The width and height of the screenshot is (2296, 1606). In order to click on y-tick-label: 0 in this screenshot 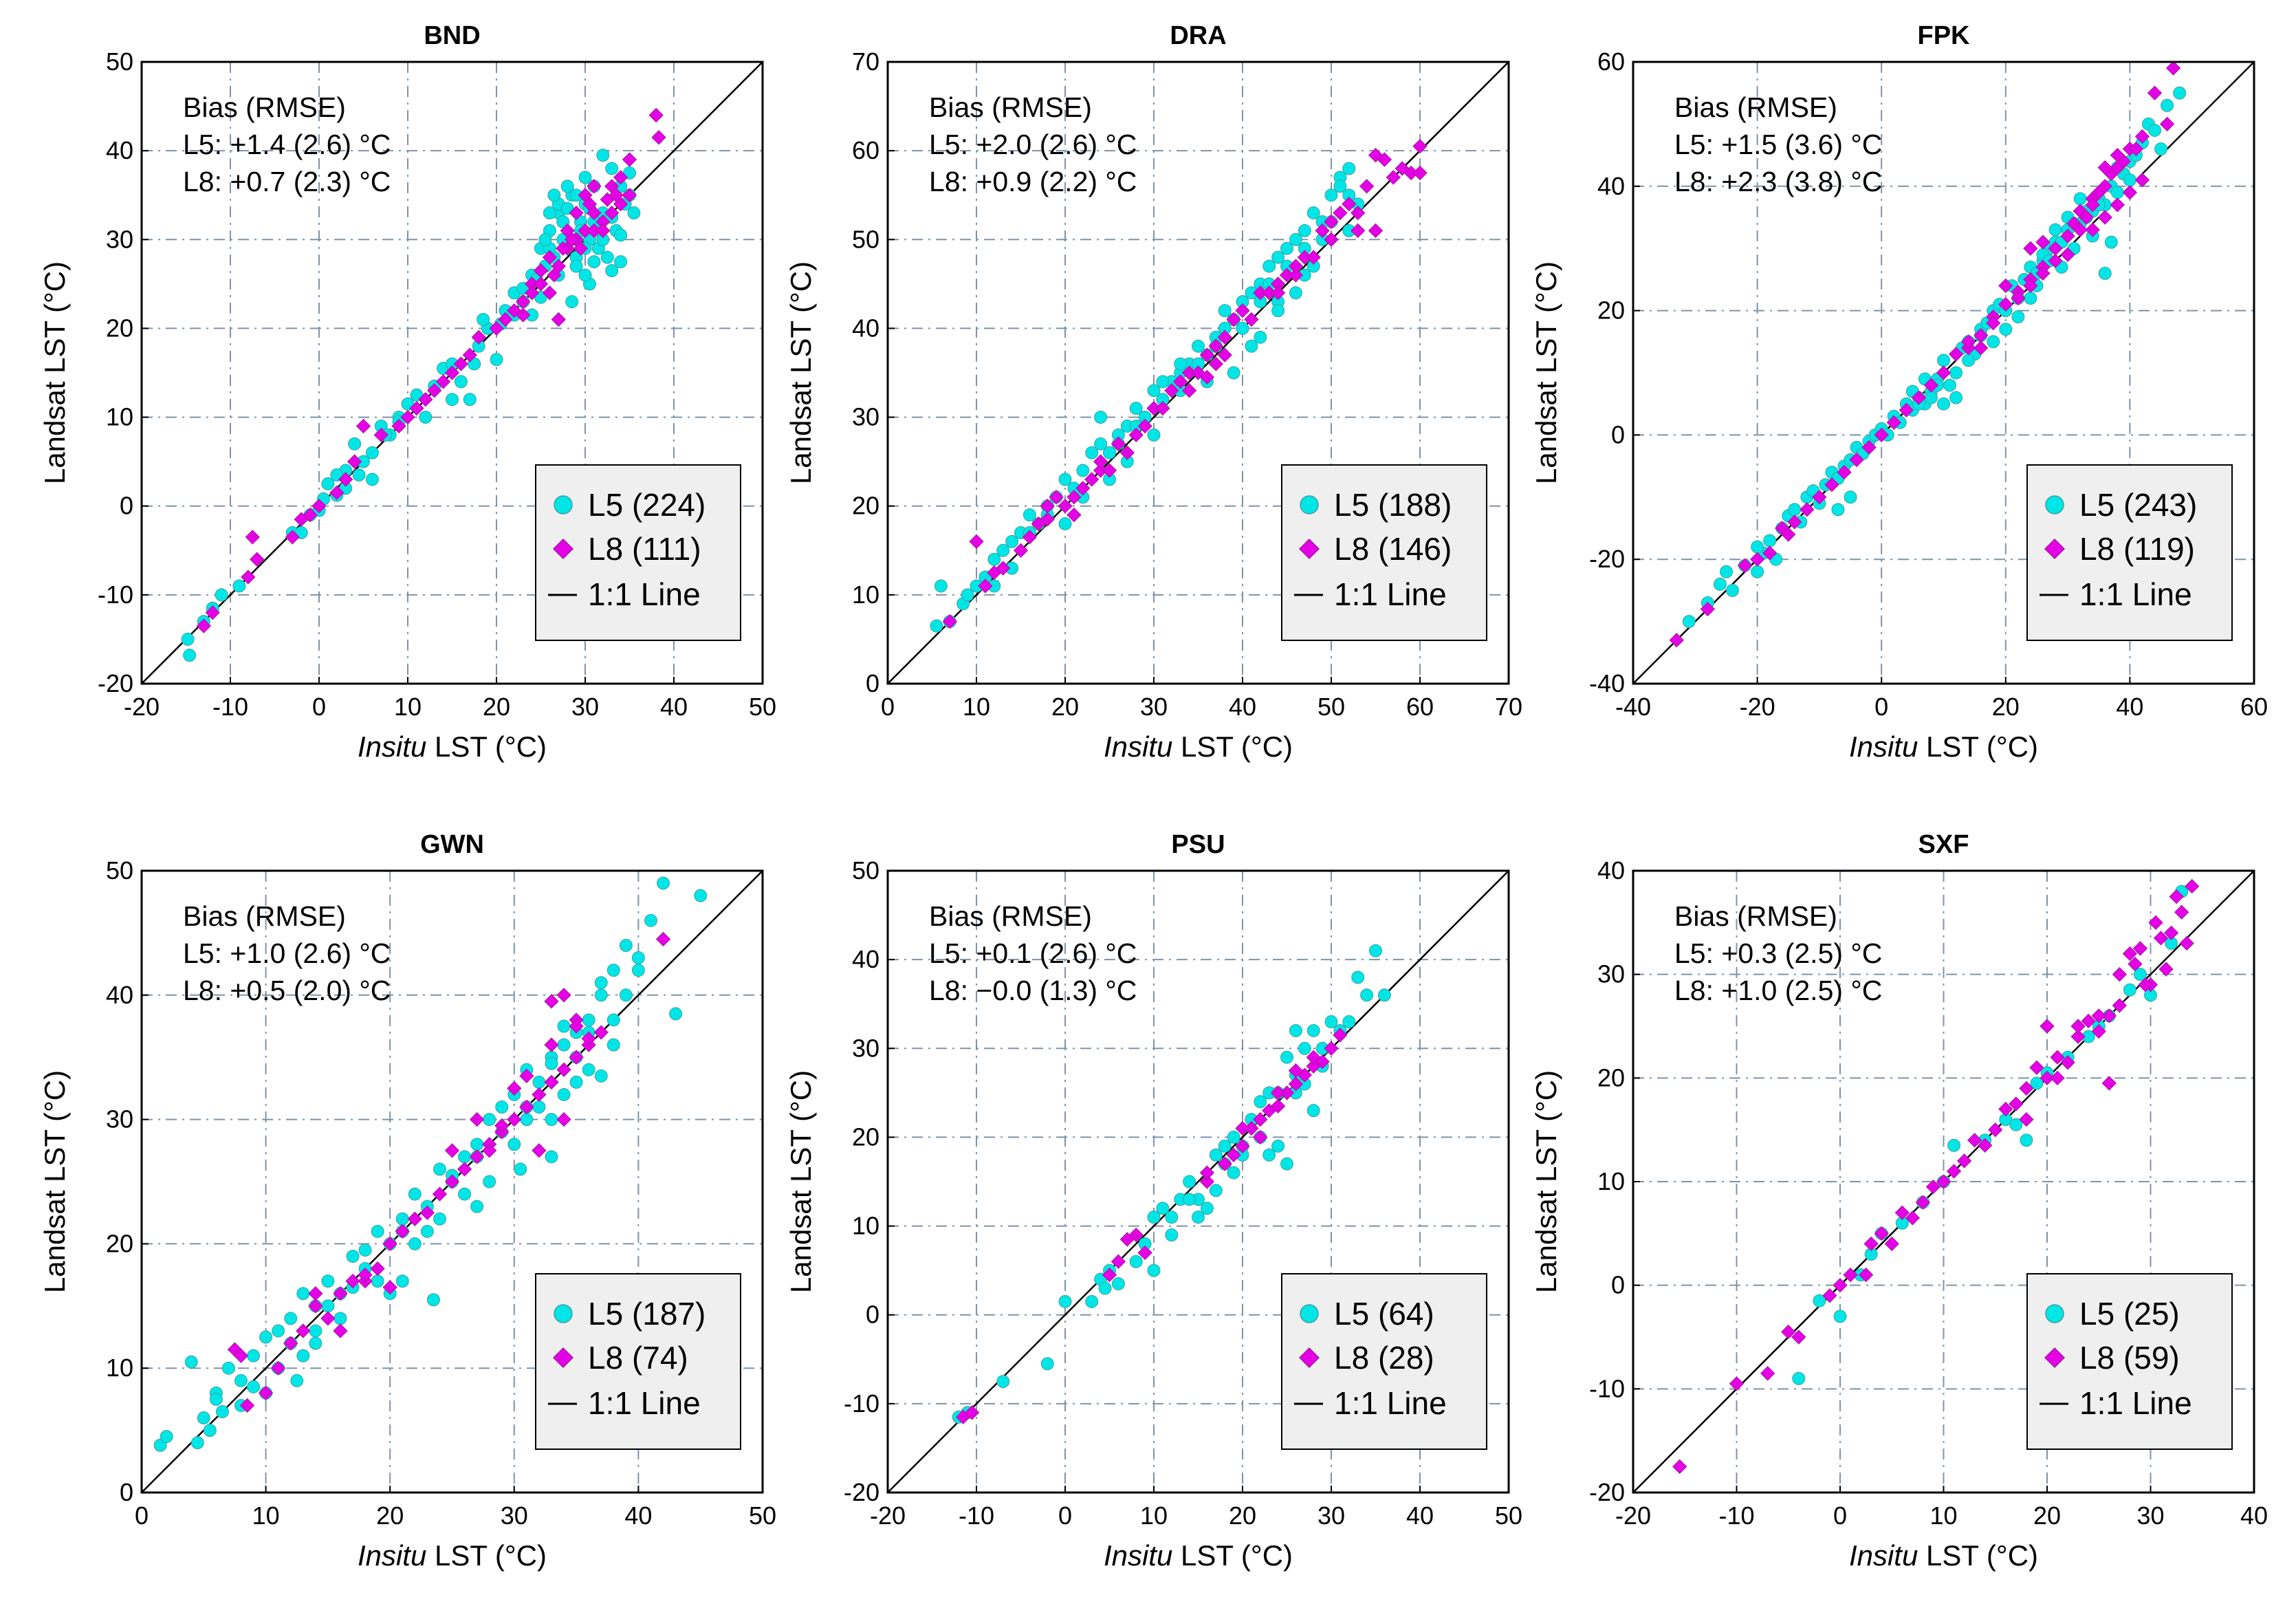, I will do `click(872, 1315)`.